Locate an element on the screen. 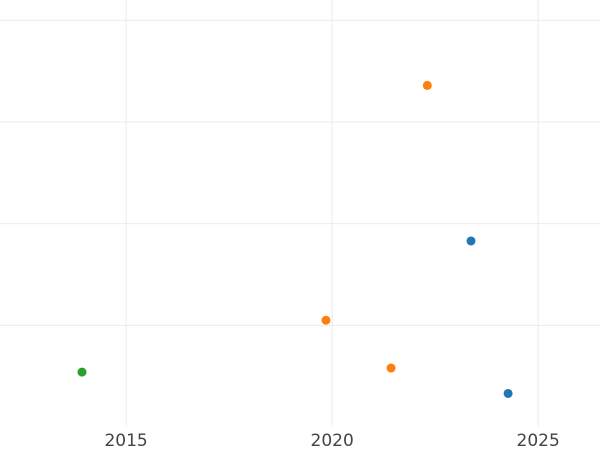 The height and width of the screenshot is (450, 600). x-tick-label: 2020 is located at coordinates (332, 440).